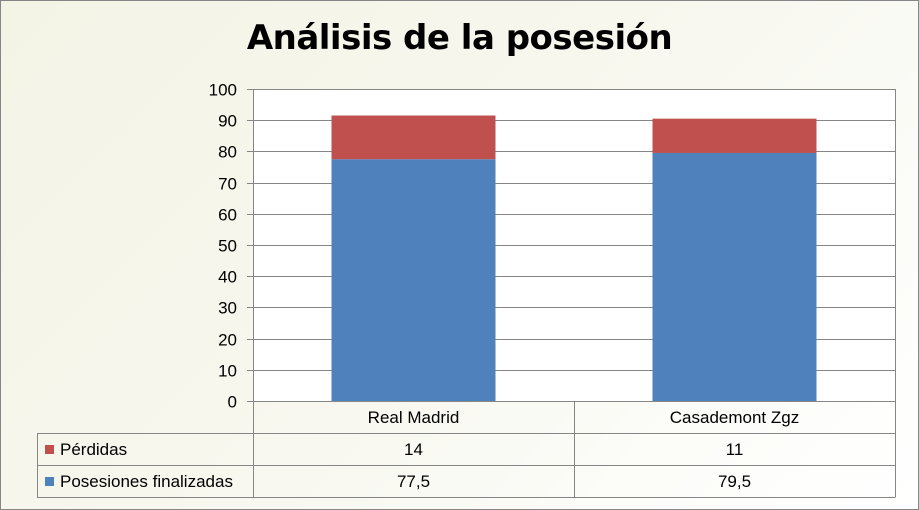  Describe the element at coordinates (413, 449) in the screenshot. I see `data-table-value: 14` at that location.